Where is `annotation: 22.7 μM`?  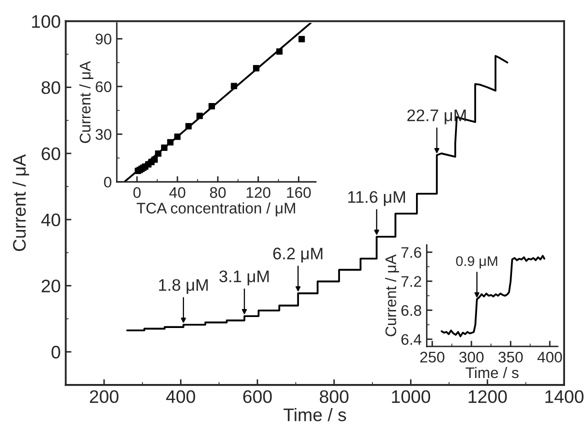
annotation: 22.7 μM is located at coordinates (436, 116).